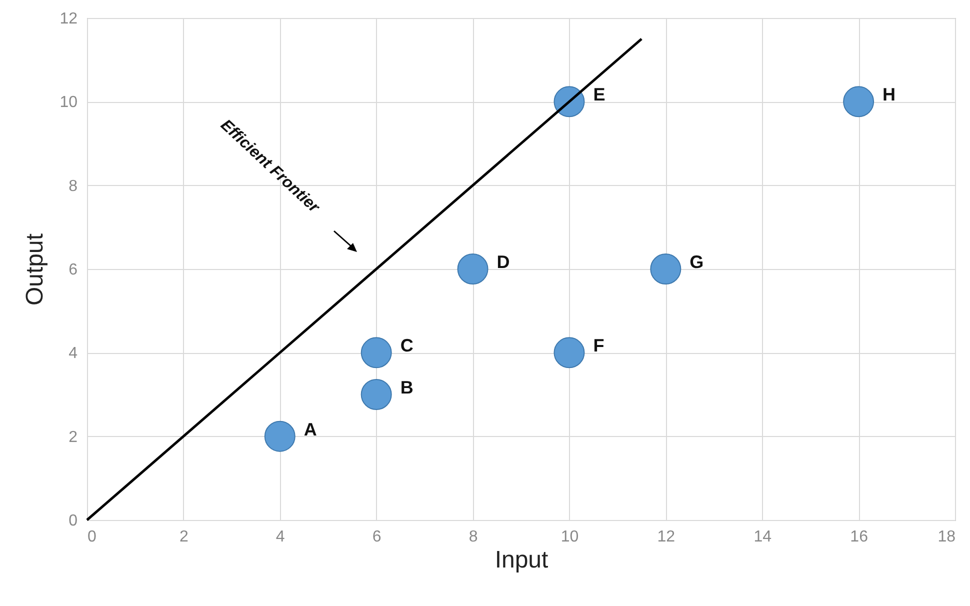 The height and width of the screenshot is (606, 970). What do you see at coordinates (35, 269) in the screenshot?
I see `y-axis-title: Output` at bounding box center [35, 269].